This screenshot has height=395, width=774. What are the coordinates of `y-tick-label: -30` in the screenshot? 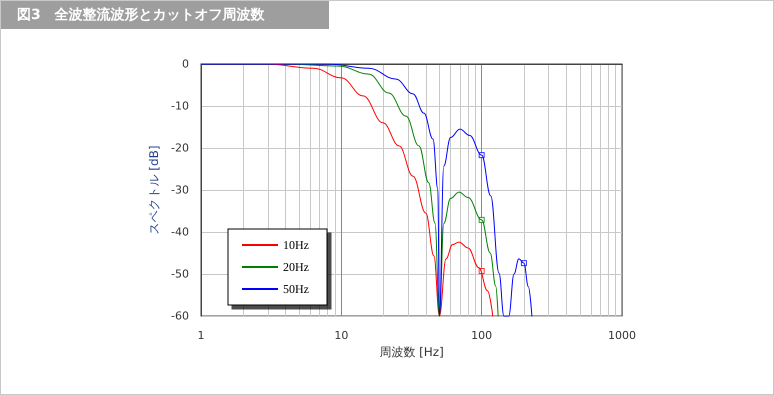 It's located at (180, 190).